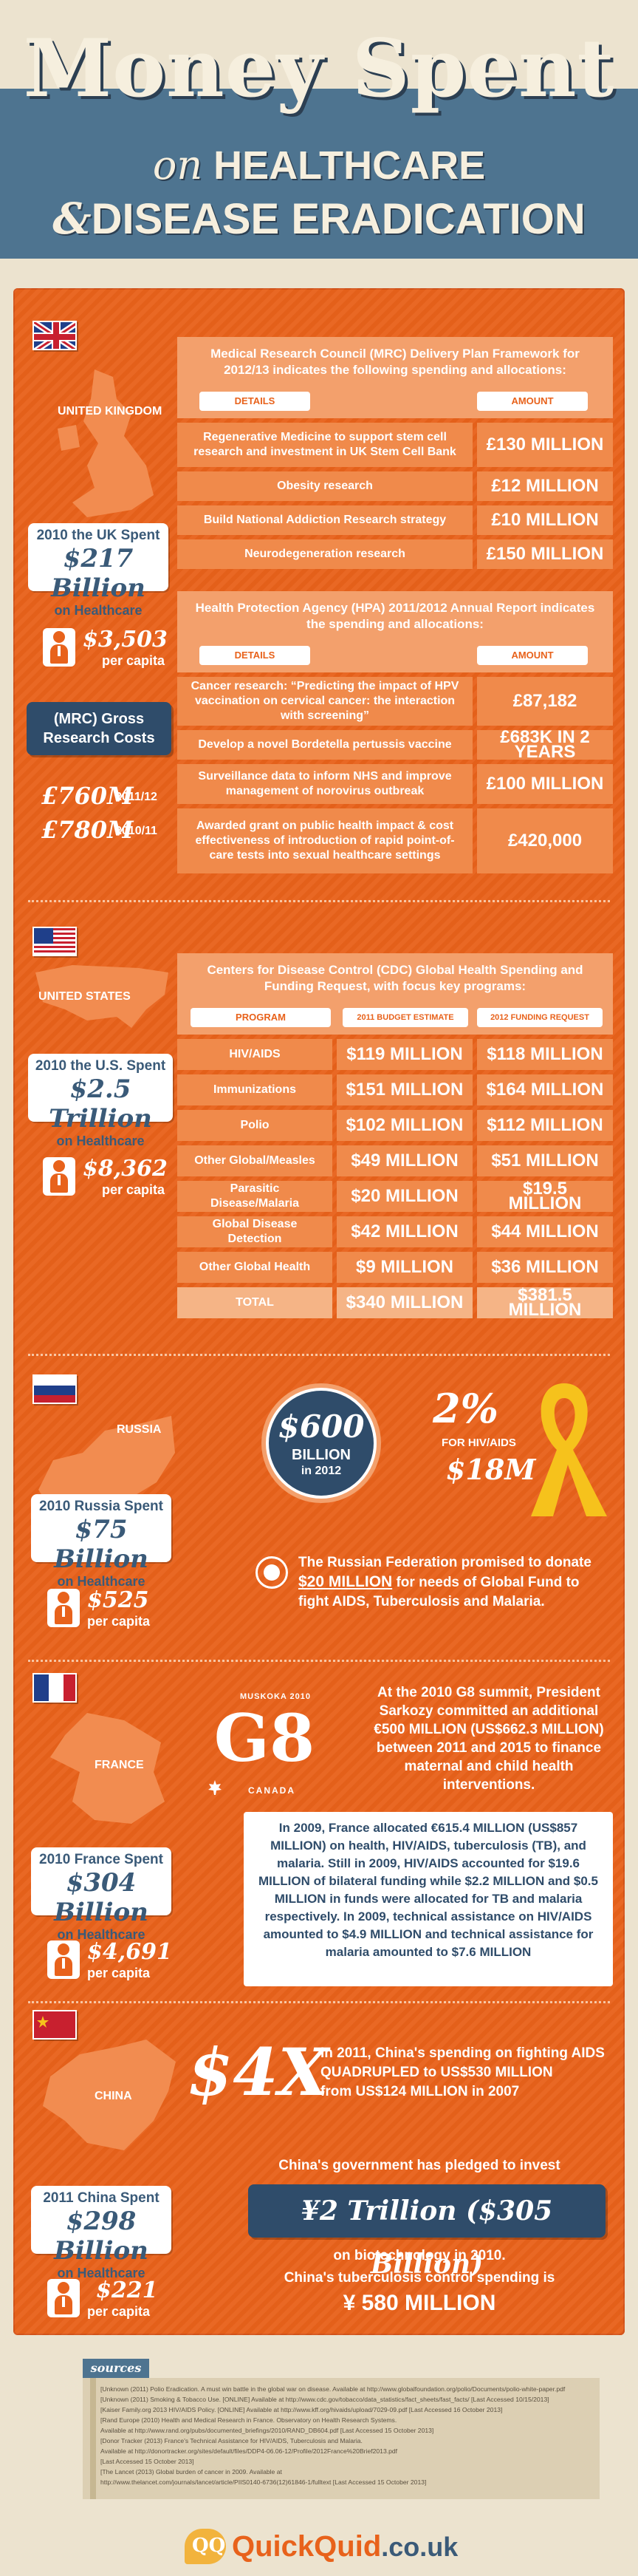 The image size is (638, 2576). What do you see at coordinates (129, 1952) in the screenshot?
I see `france-percap-value: $4,691` at bounding box center [129, 1952].